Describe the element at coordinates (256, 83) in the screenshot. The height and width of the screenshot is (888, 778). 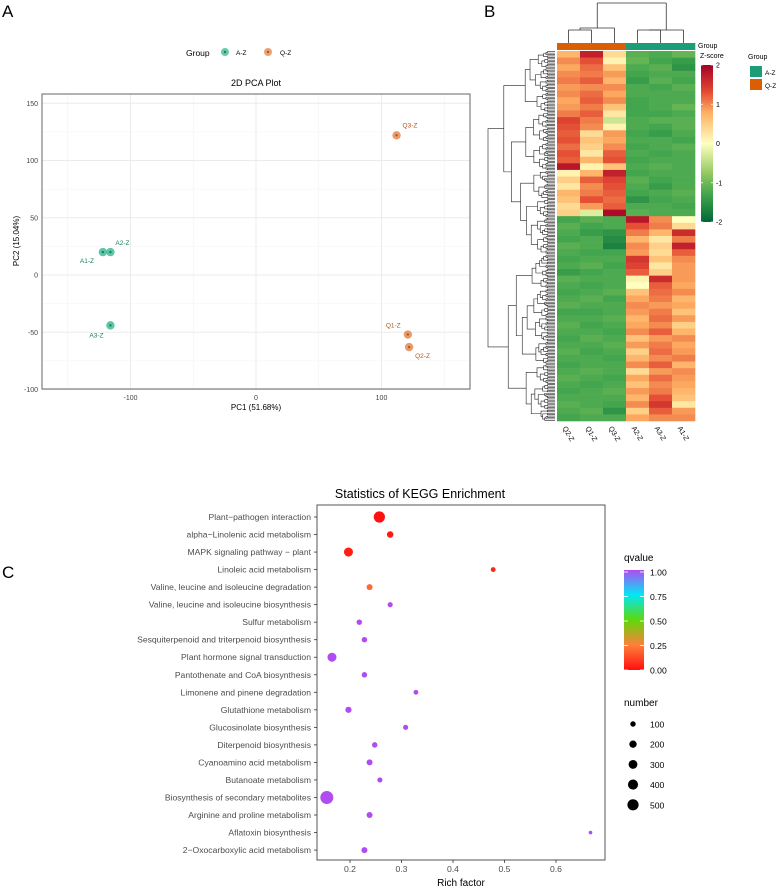
I see `pca-title: 2D PCA Plot` at that location.